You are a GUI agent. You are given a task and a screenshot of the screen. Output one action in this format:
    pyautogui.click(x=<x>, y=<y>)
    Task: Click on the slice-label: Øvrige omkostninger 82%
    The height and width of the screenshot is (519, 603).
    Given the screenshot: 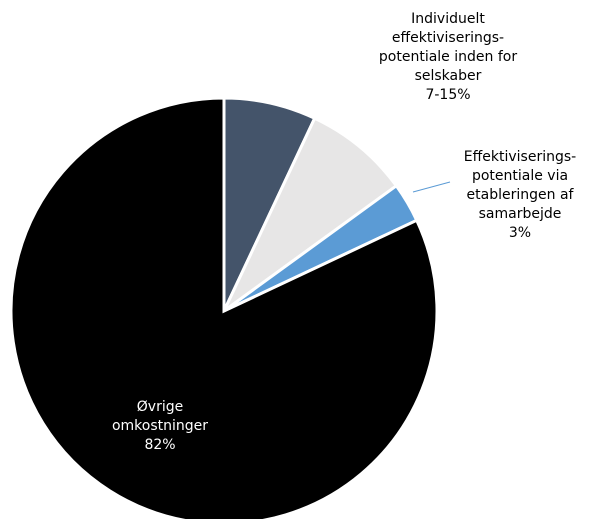 What is the action you would take?
    pyautogui.click(x=160, y=426)
    